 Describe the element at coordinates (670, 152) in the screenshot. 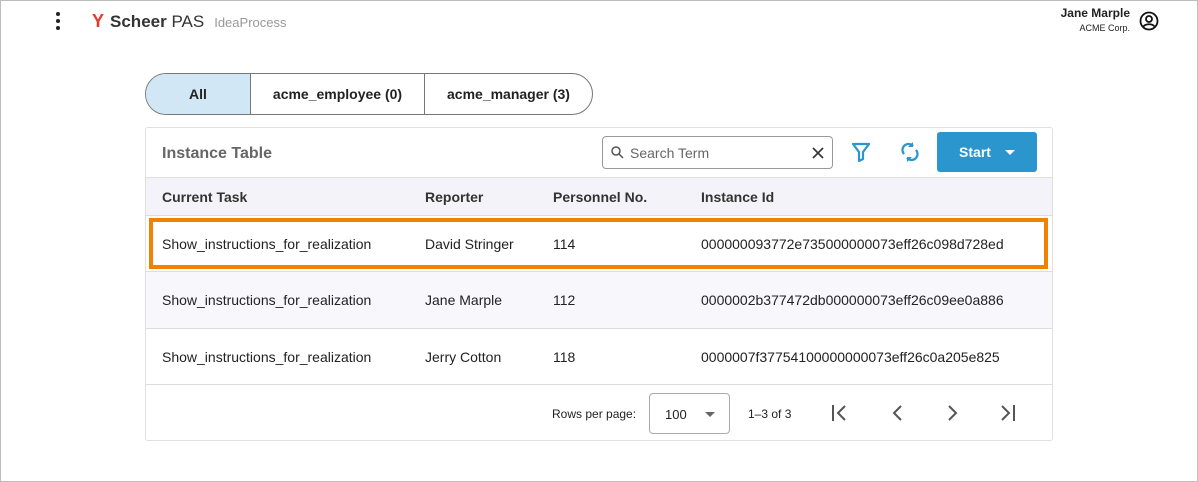

I see `search-placeholder: Search Term` at that location.